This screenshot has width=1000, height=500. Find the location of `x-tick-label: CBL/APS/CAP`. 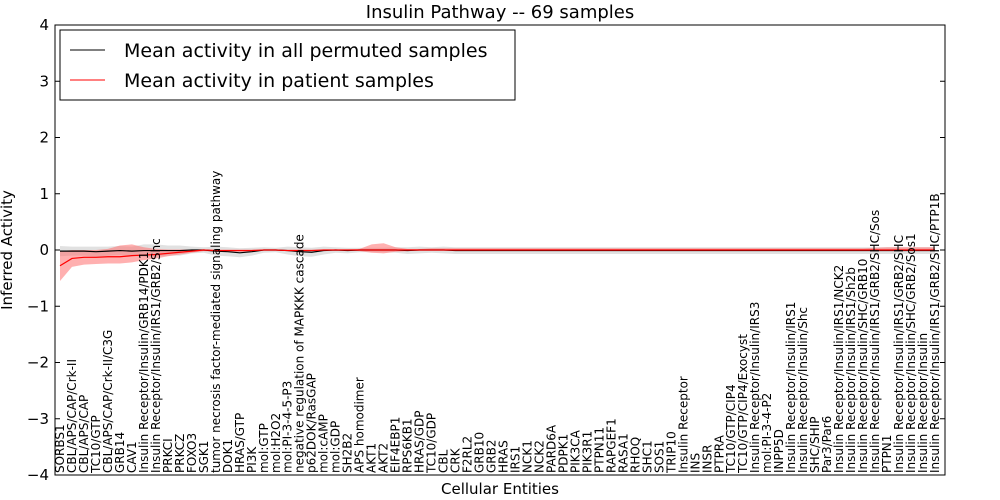

x-tick-label: CBL/APS/CAP is located at coordinates (84, 434).